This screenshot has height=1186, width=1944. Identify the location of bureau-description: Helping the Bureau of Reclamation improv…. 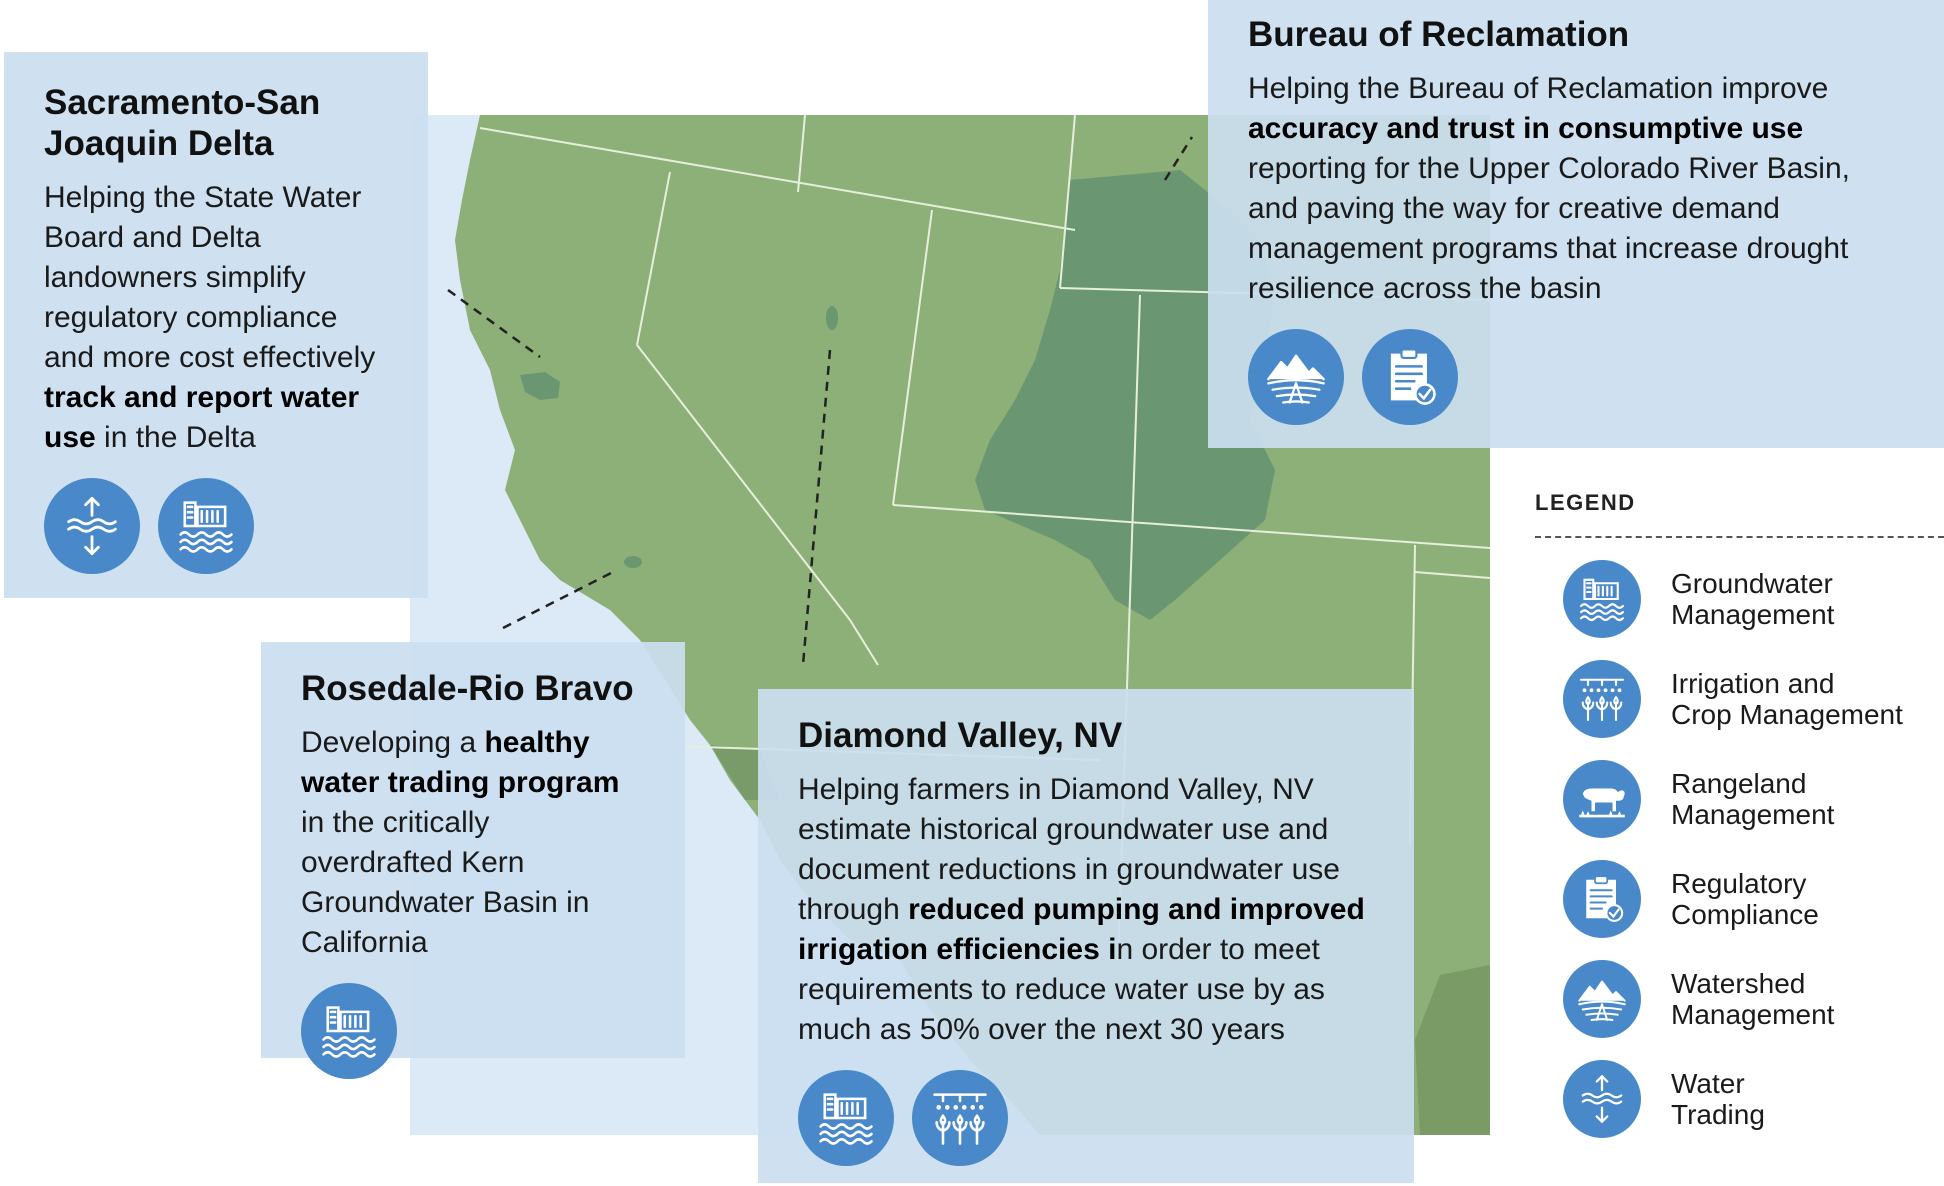
(1549, 188).